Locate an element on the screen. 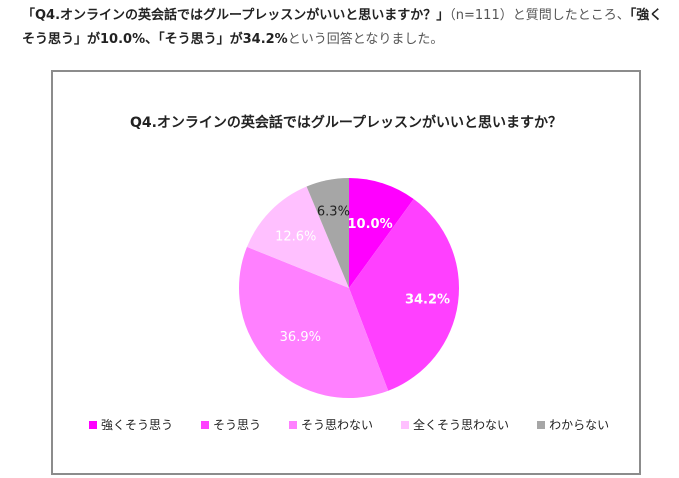 This screenshot has width=679, height=478. legend-label: そう思わない is located at coordinates (337, 425).